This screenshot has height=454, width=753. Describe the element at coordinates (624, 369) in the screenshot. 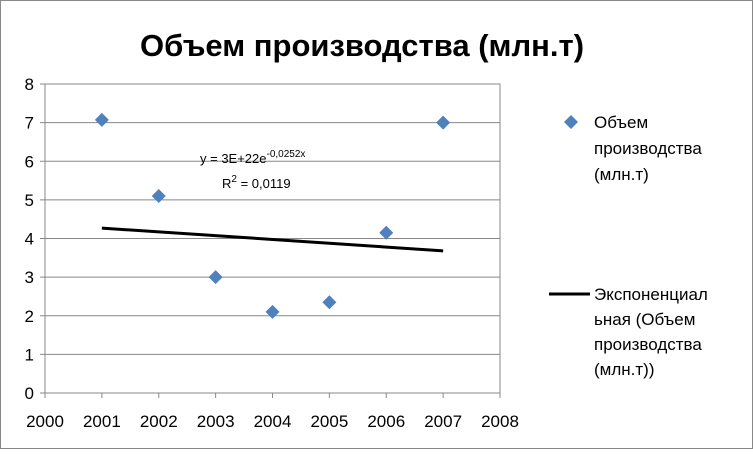

I see `legend-label-trendline: (млн.т))` at that location.